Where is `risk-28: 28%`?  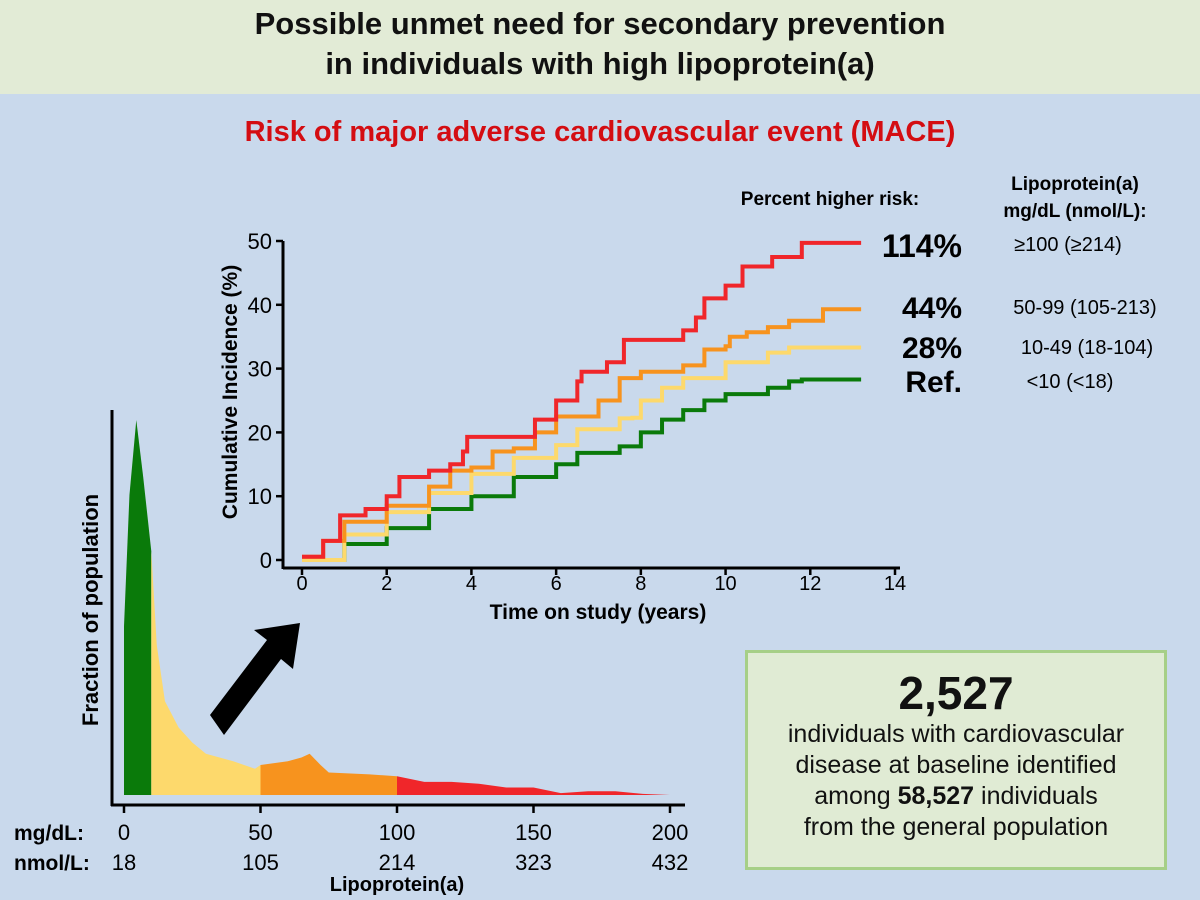 risk-28: 28% is located at coordinates (932, 348).